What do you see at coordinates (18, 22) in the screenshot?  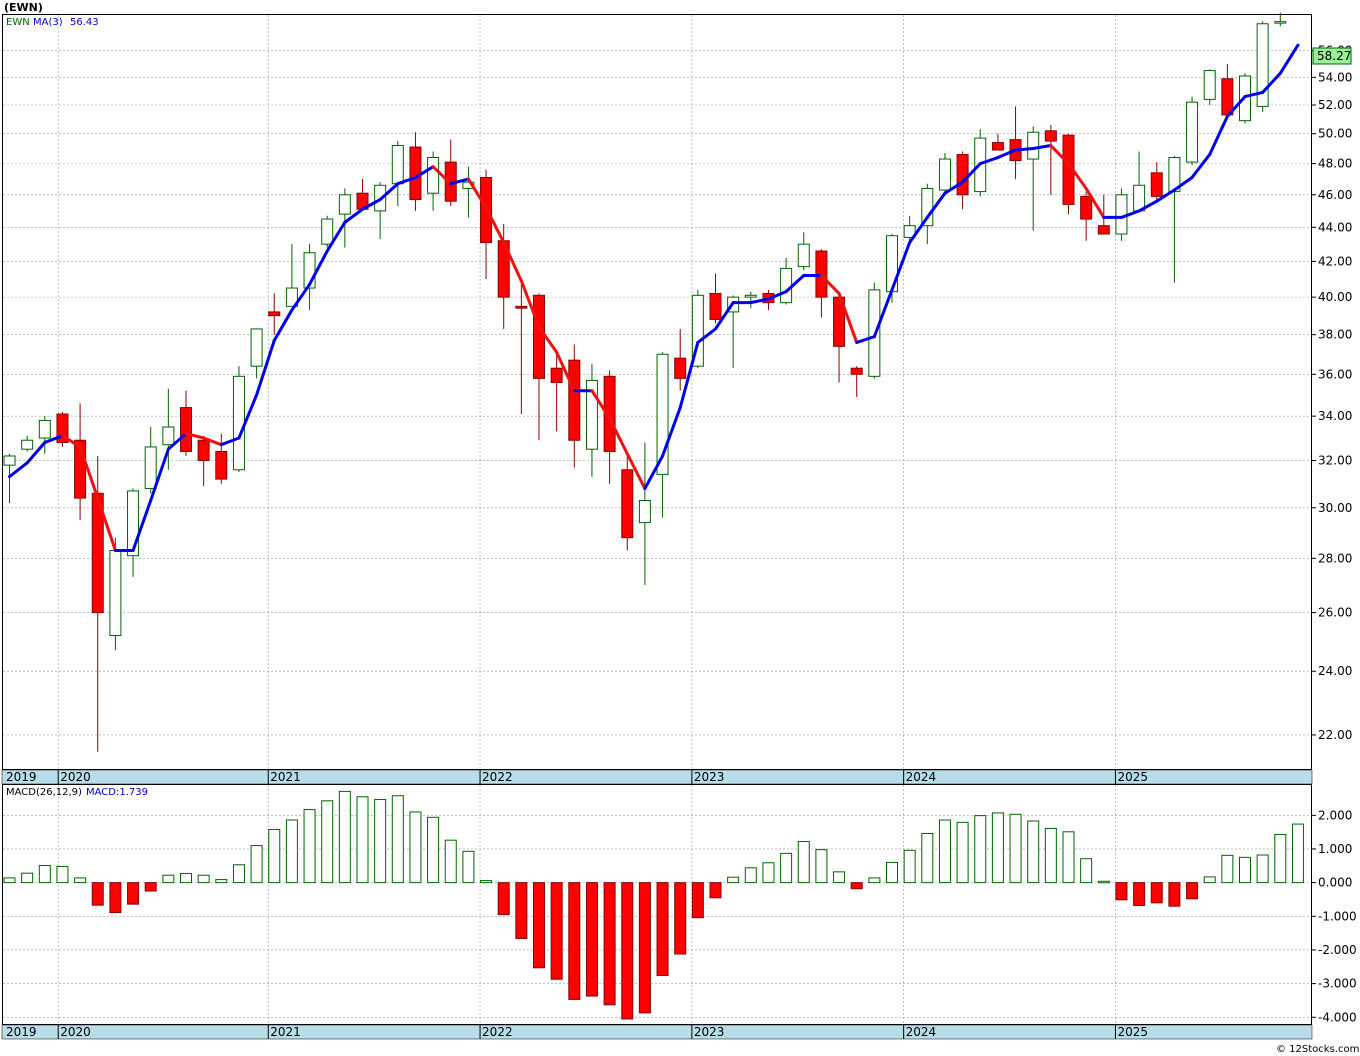 I see `legend-symbol: EWN` at bounding box center [18, 22].